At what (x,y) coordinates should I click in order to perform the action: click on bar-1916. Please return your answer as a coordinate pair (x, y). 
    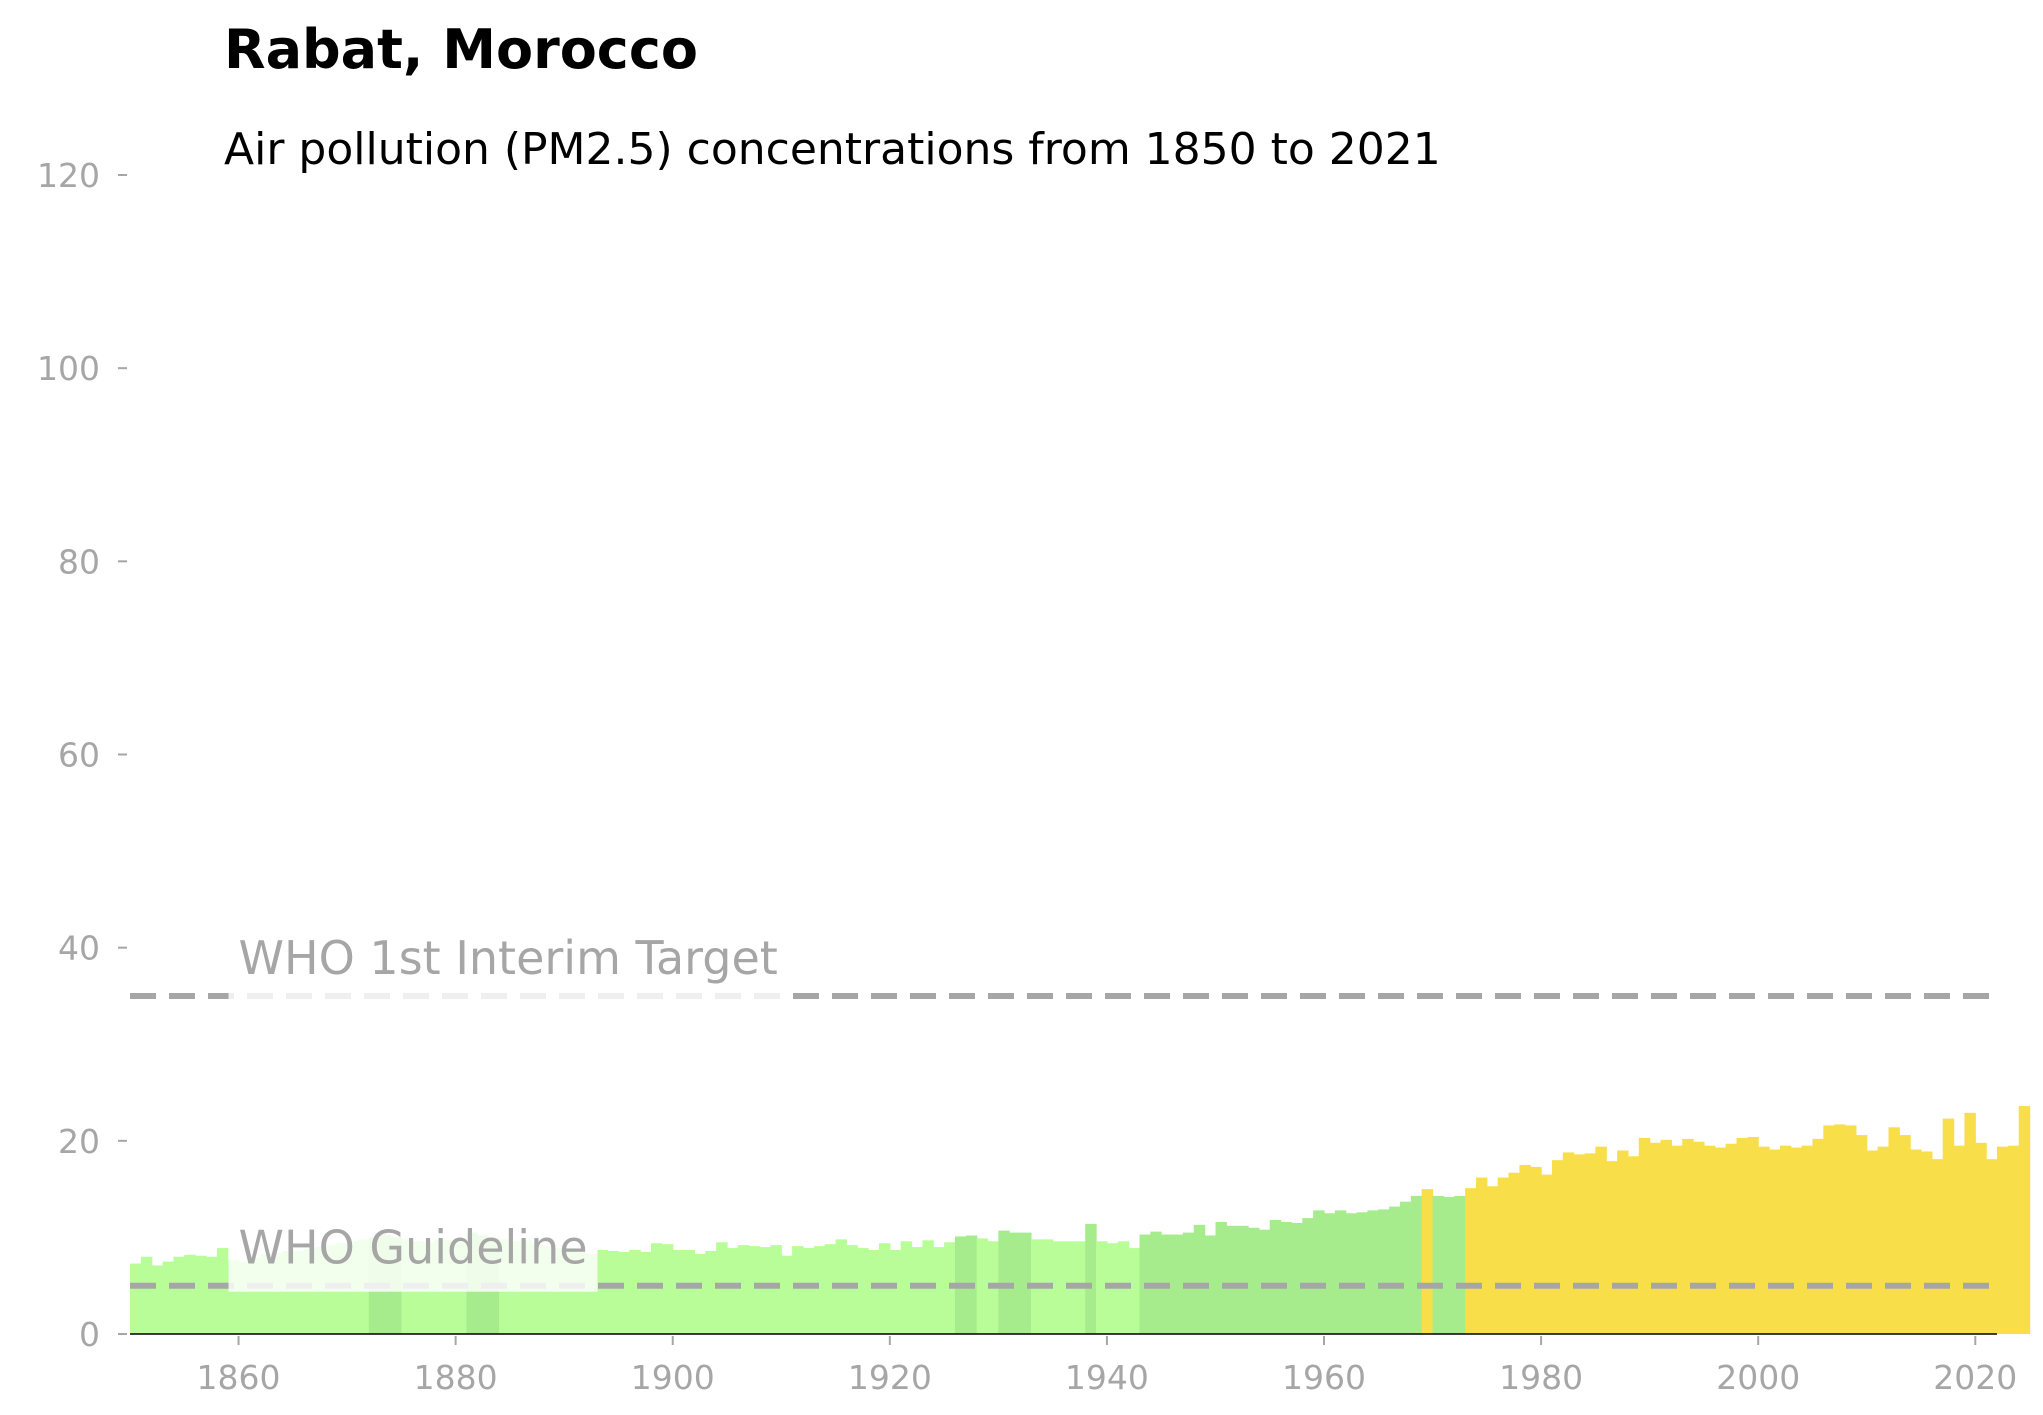
    Looking at the image, I should click on (852, 1289).